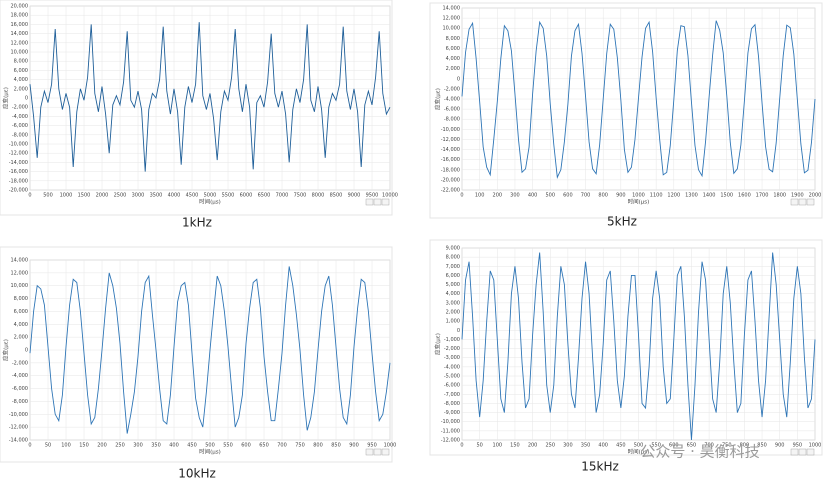 The width and height of the screenshot is (829, 484). I want to click on y-tick-label: 16,000, so click(20, 25).